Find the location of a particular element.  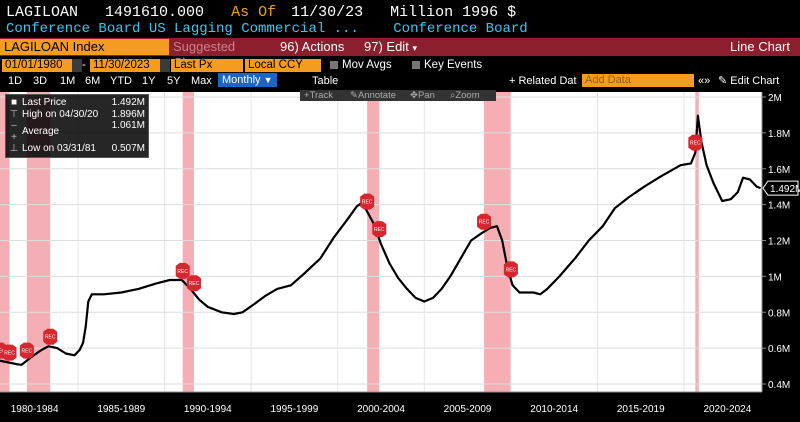

x-tick-label: 2005-2009 is located at coordinates (468, 409).